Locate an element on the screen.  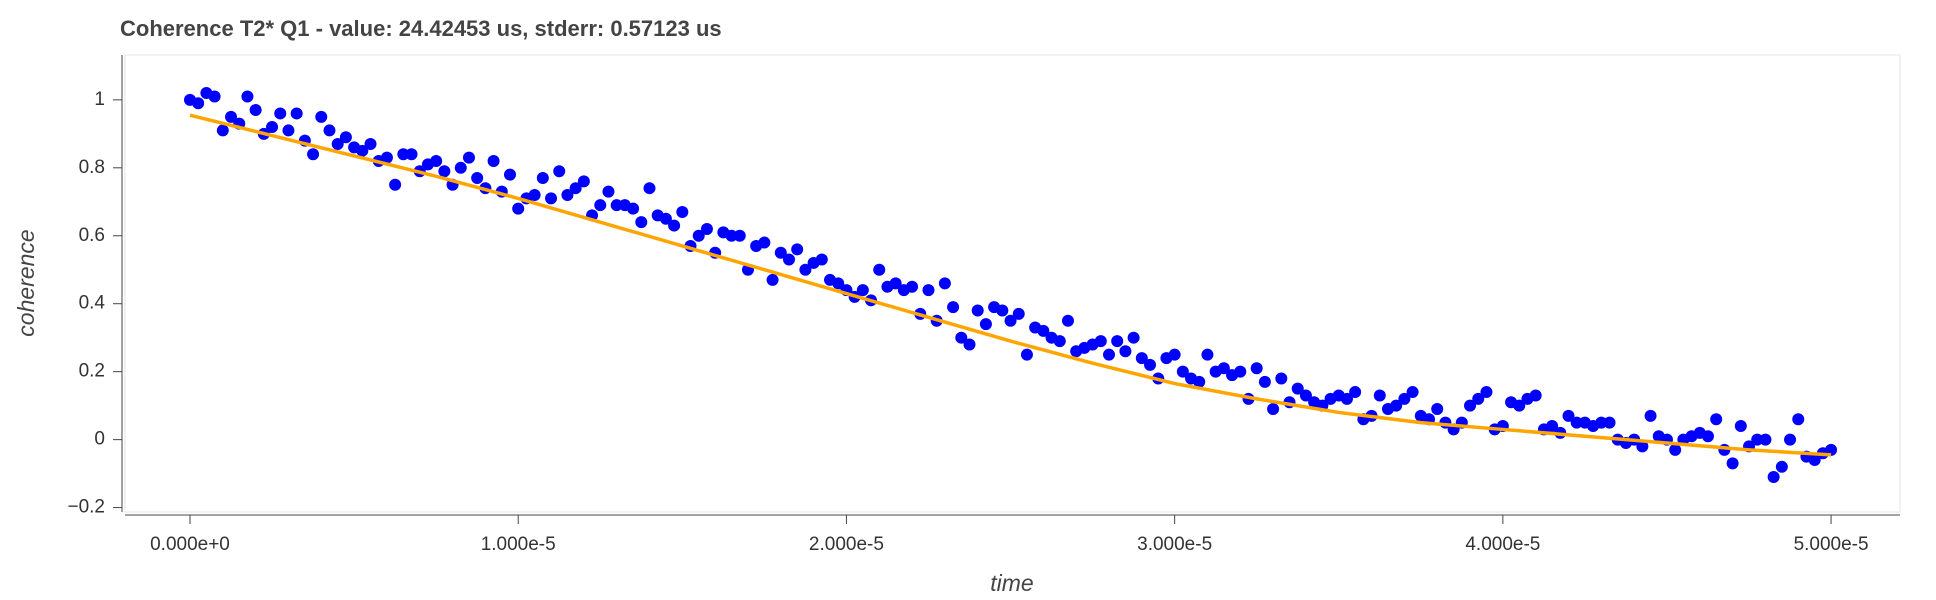
y-tick-label: 1 is located at coordinates (99, 99).